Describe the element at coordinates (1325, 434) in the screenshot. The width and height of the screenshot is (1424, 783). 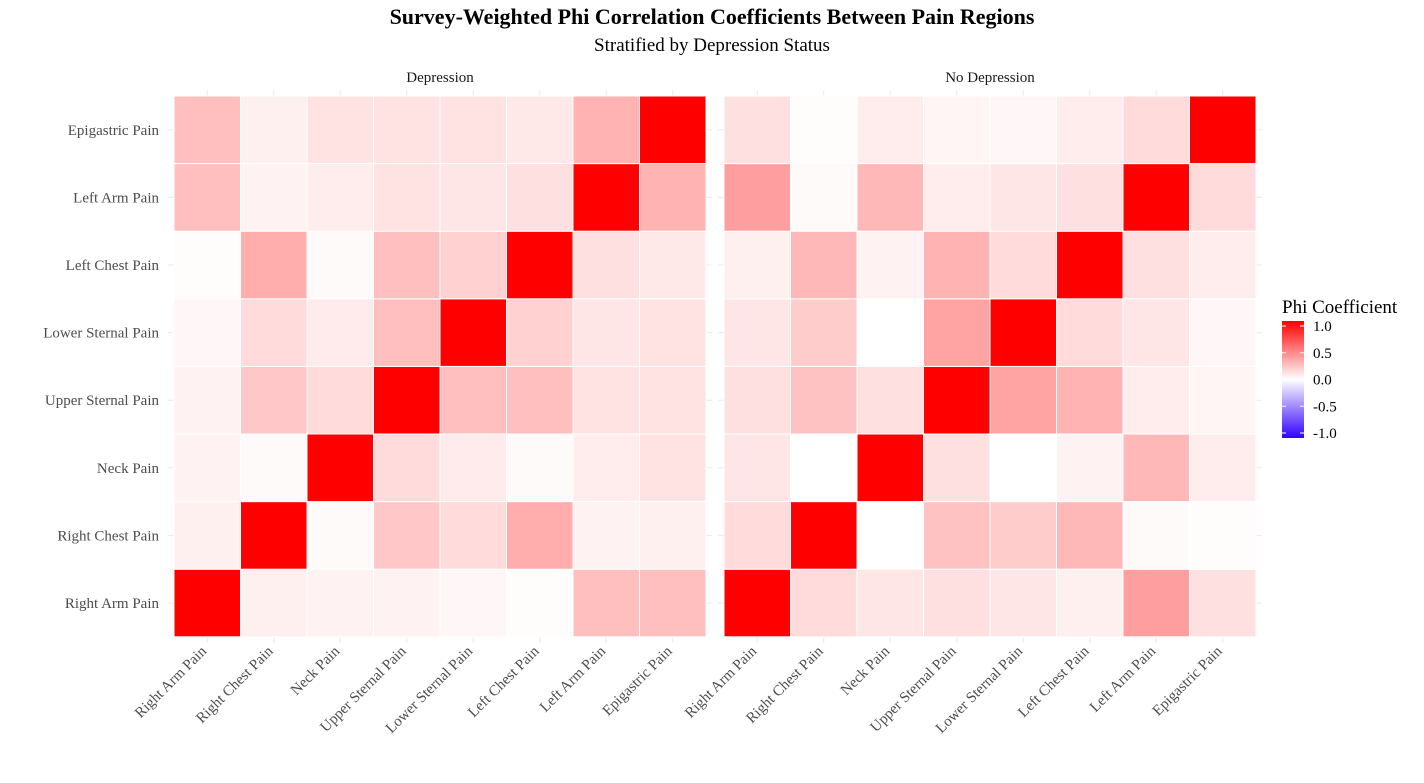
I see `legend-tick-label: -1.0` at that location.